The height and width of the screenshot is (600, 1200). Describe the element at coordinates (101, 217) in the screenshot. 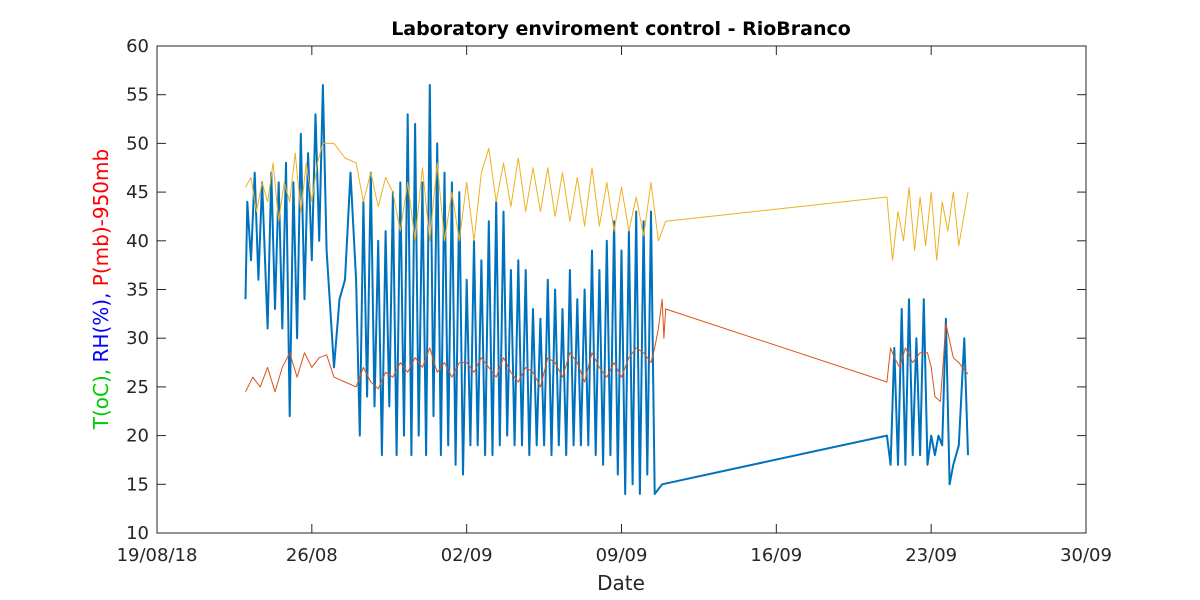

I see `y-axis-label-part-2: P(mb)-950mb` at that location.